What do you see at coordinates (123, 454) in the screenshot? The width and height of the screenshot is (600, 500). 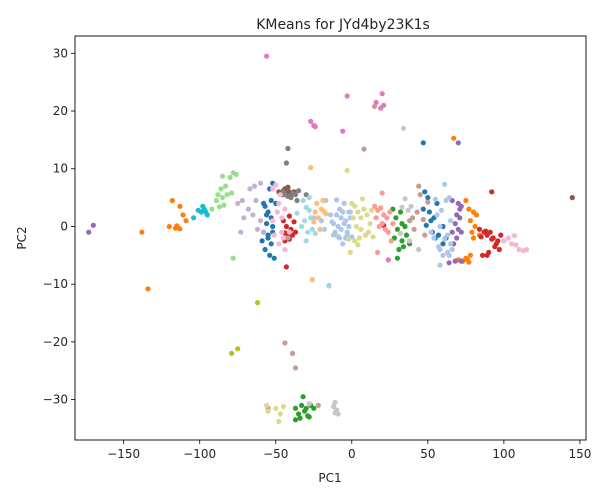 I see `x-tick-label: −150` at bounding box center [123, 454].